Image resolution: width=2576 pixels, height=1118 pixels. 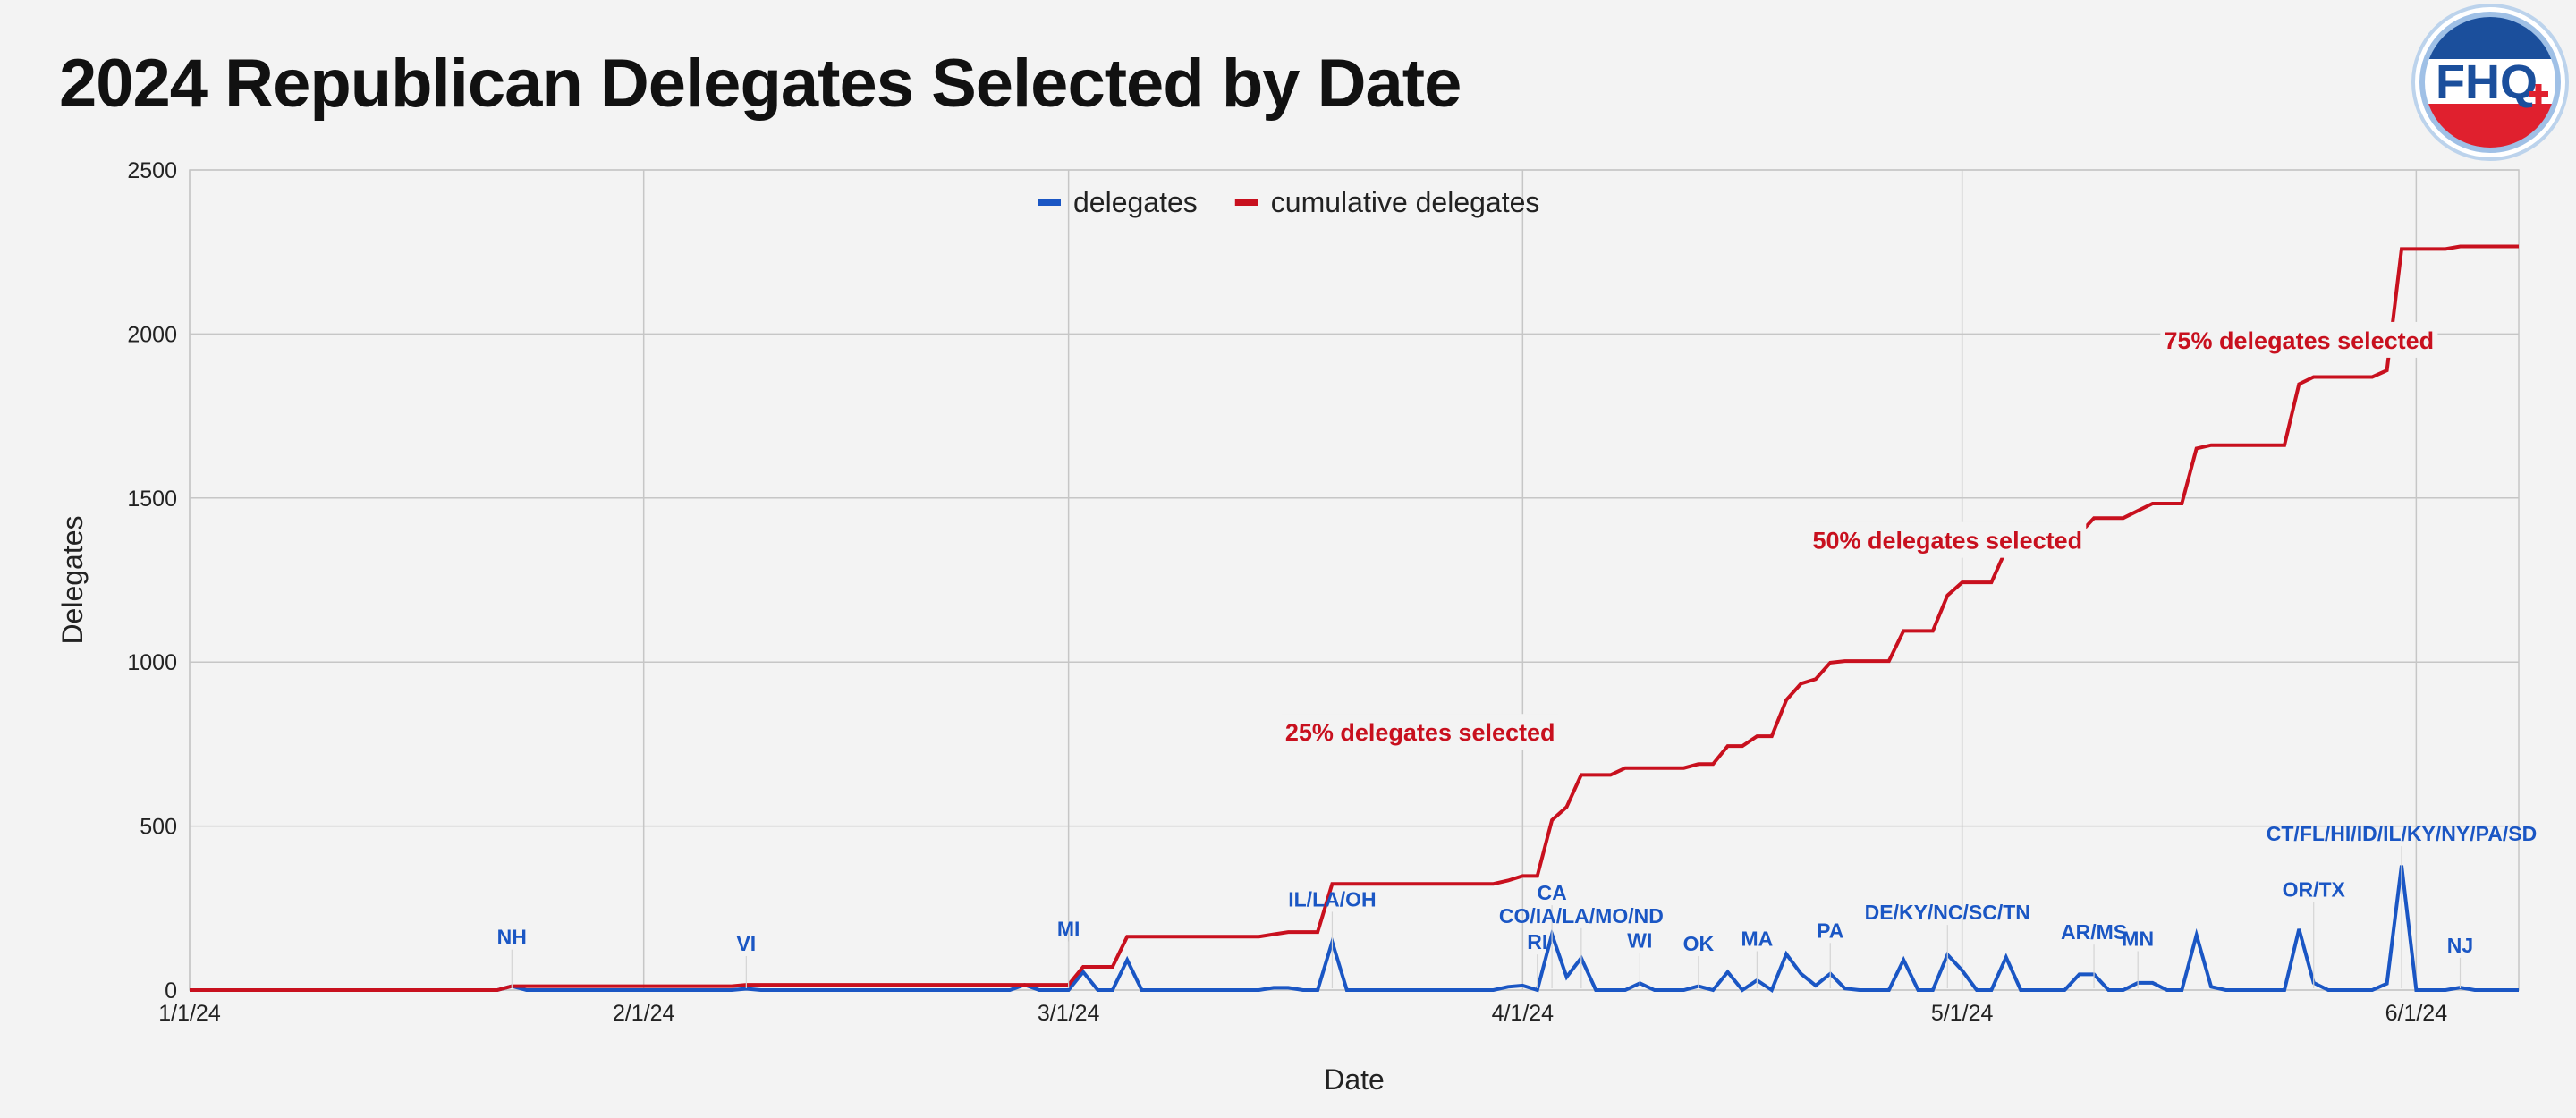 I want to click on state-label: VI, so click(x=746, y=943).